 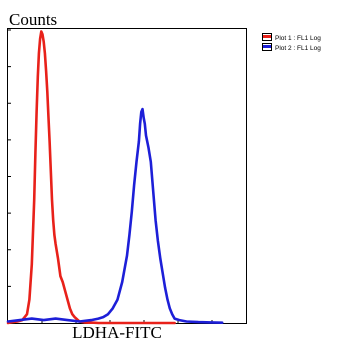 What do you see at coordinates (267, 36) in the screenshot?
I see `legend-swatch-plot-1-fill` at bounding box center [267, 36].